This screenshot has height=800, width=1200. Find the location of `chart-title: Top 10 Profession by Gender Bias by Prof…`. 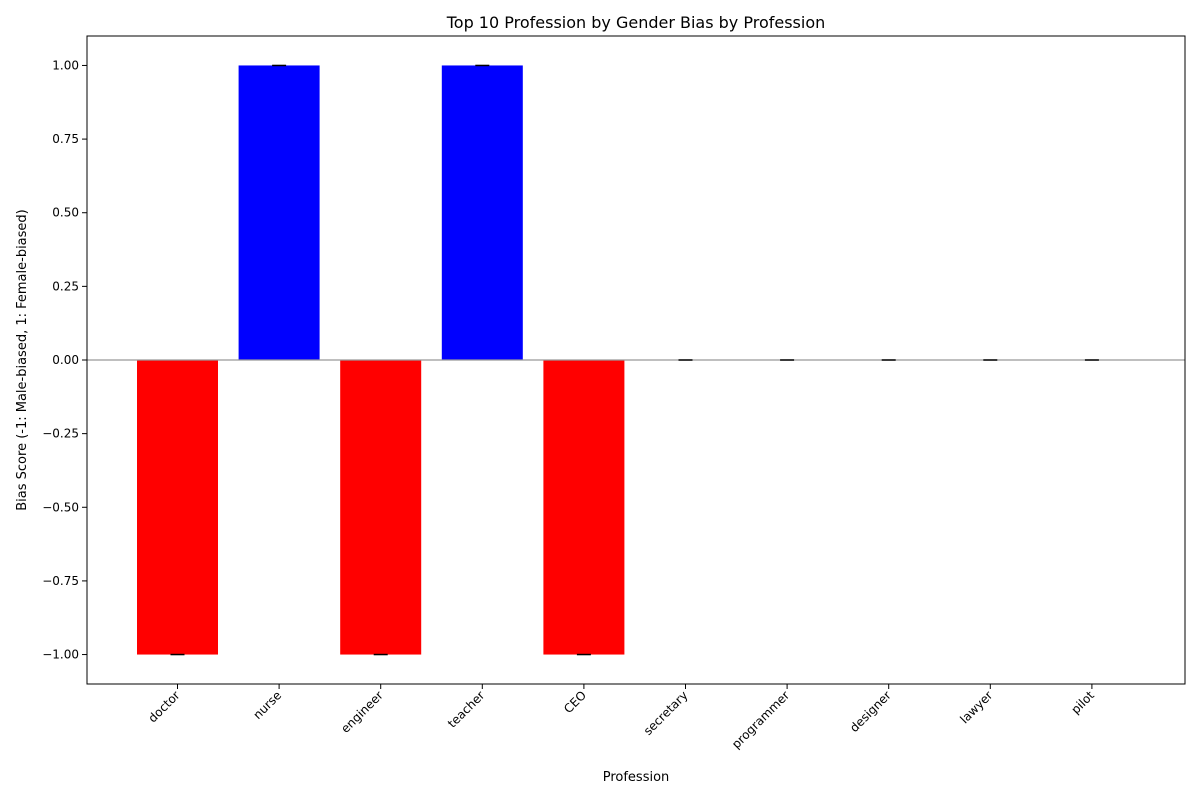

chart-title: Top 10 Profession by Gender Bias by Prof… is located at coordinates (636, 22).